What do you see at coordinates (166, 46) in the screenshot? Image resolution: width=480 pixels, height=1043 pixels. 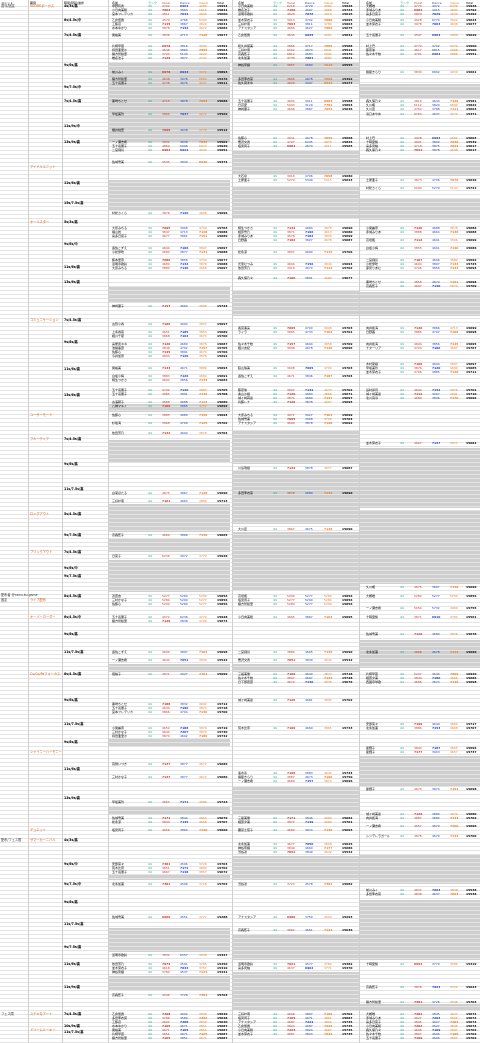 I see `stat-cell: 6976` at bounding box center [166, 46].